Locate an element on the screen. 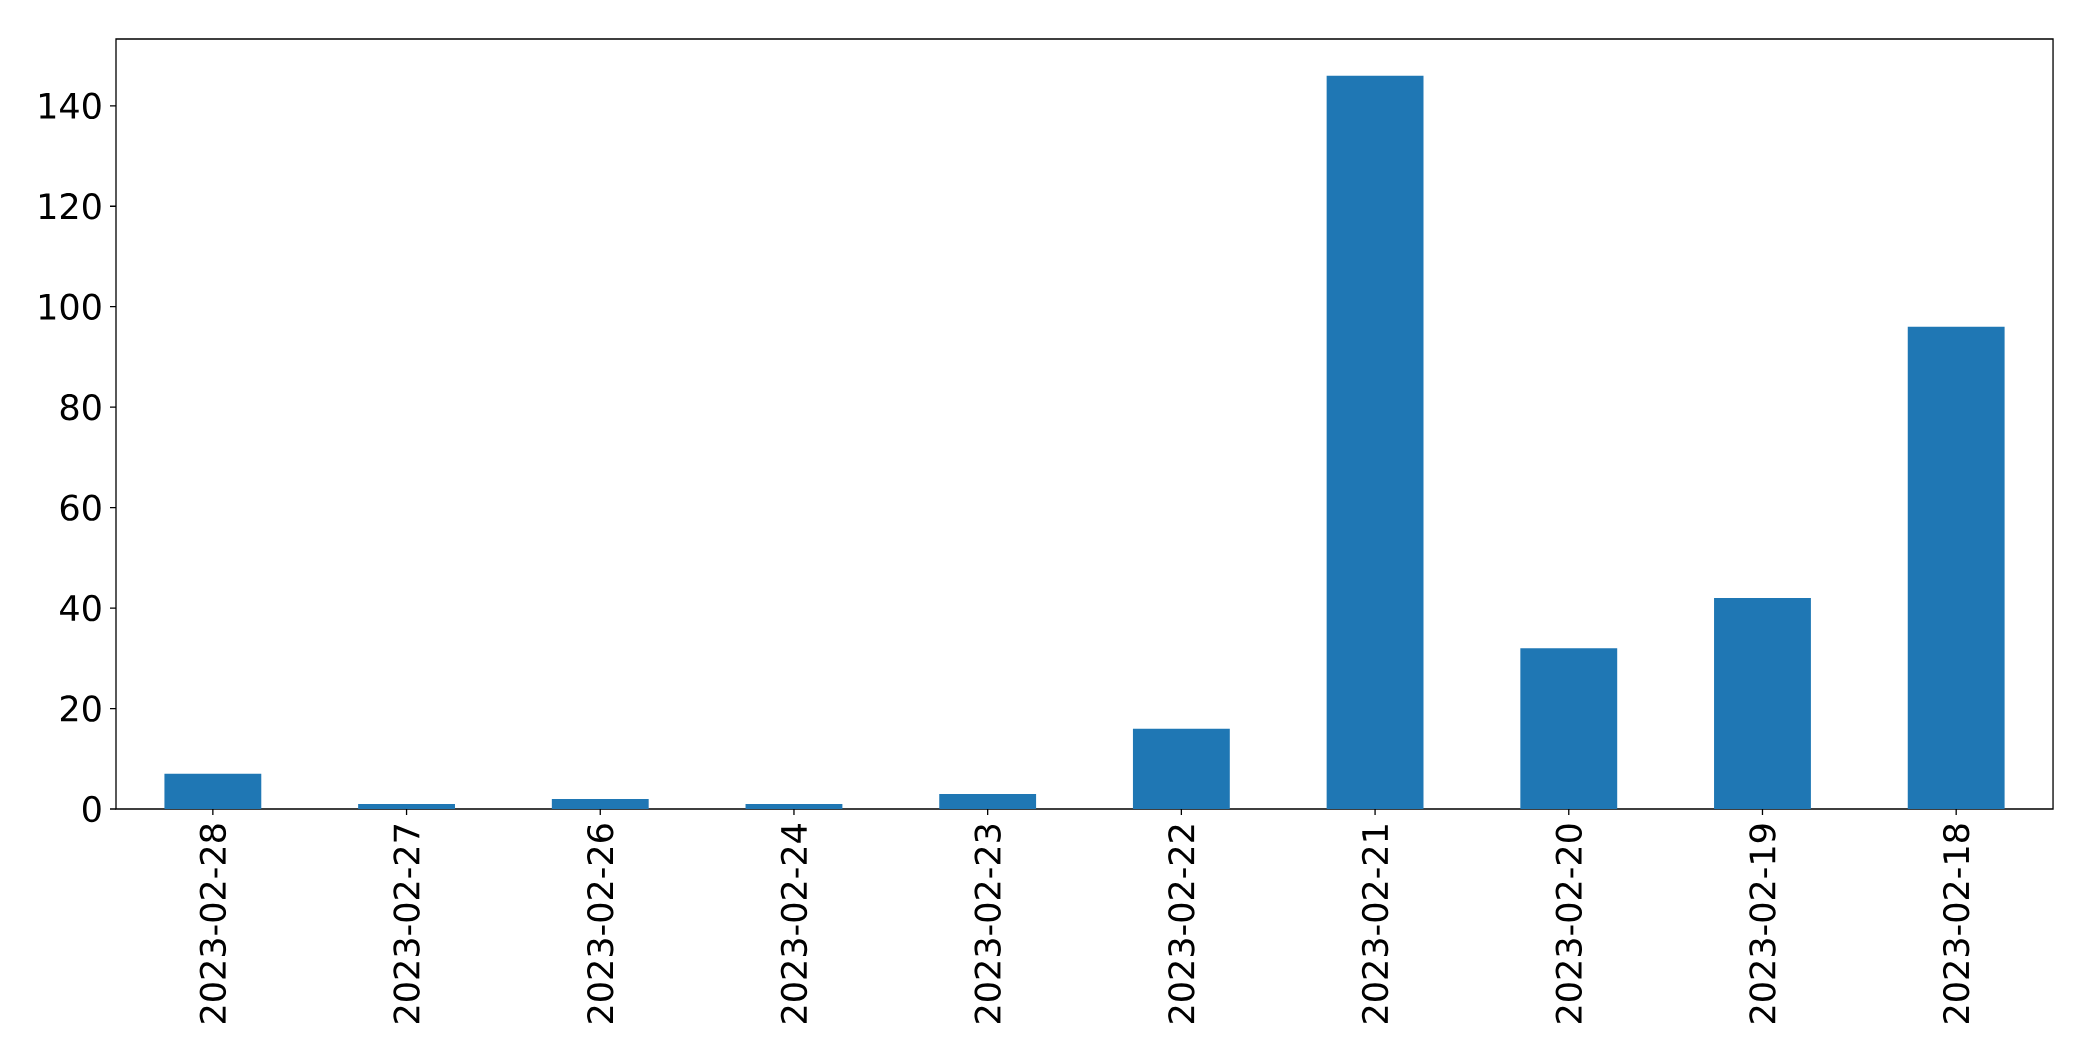 The width and height of the screenshot is (2093, 1061). x-tick-label: 2023-02-23 is located at coordinates (987, 923).